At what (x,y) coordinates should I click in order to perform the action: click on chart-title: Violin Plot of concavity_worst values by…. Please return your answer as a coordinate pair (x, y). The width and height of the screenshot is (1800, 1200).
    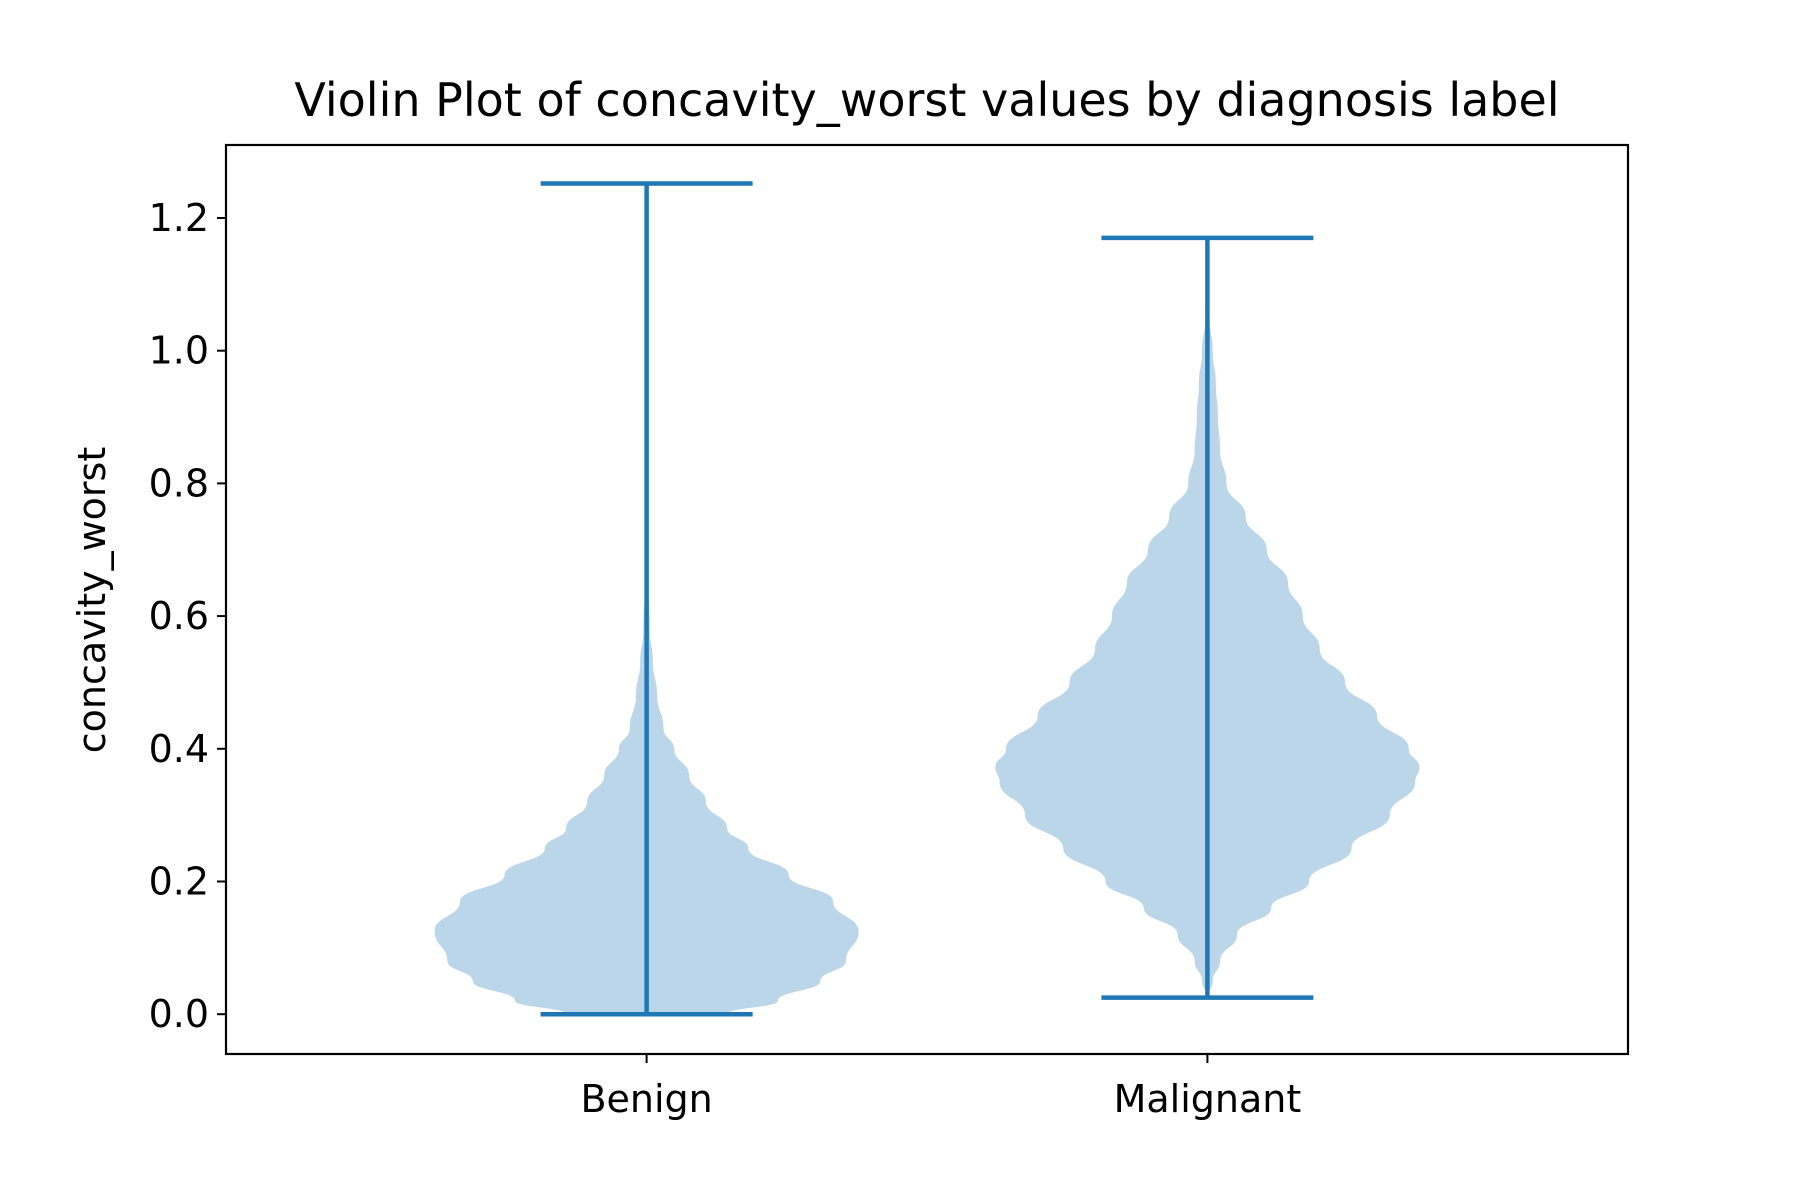
    Looking at the image, I should click on (926, 100).